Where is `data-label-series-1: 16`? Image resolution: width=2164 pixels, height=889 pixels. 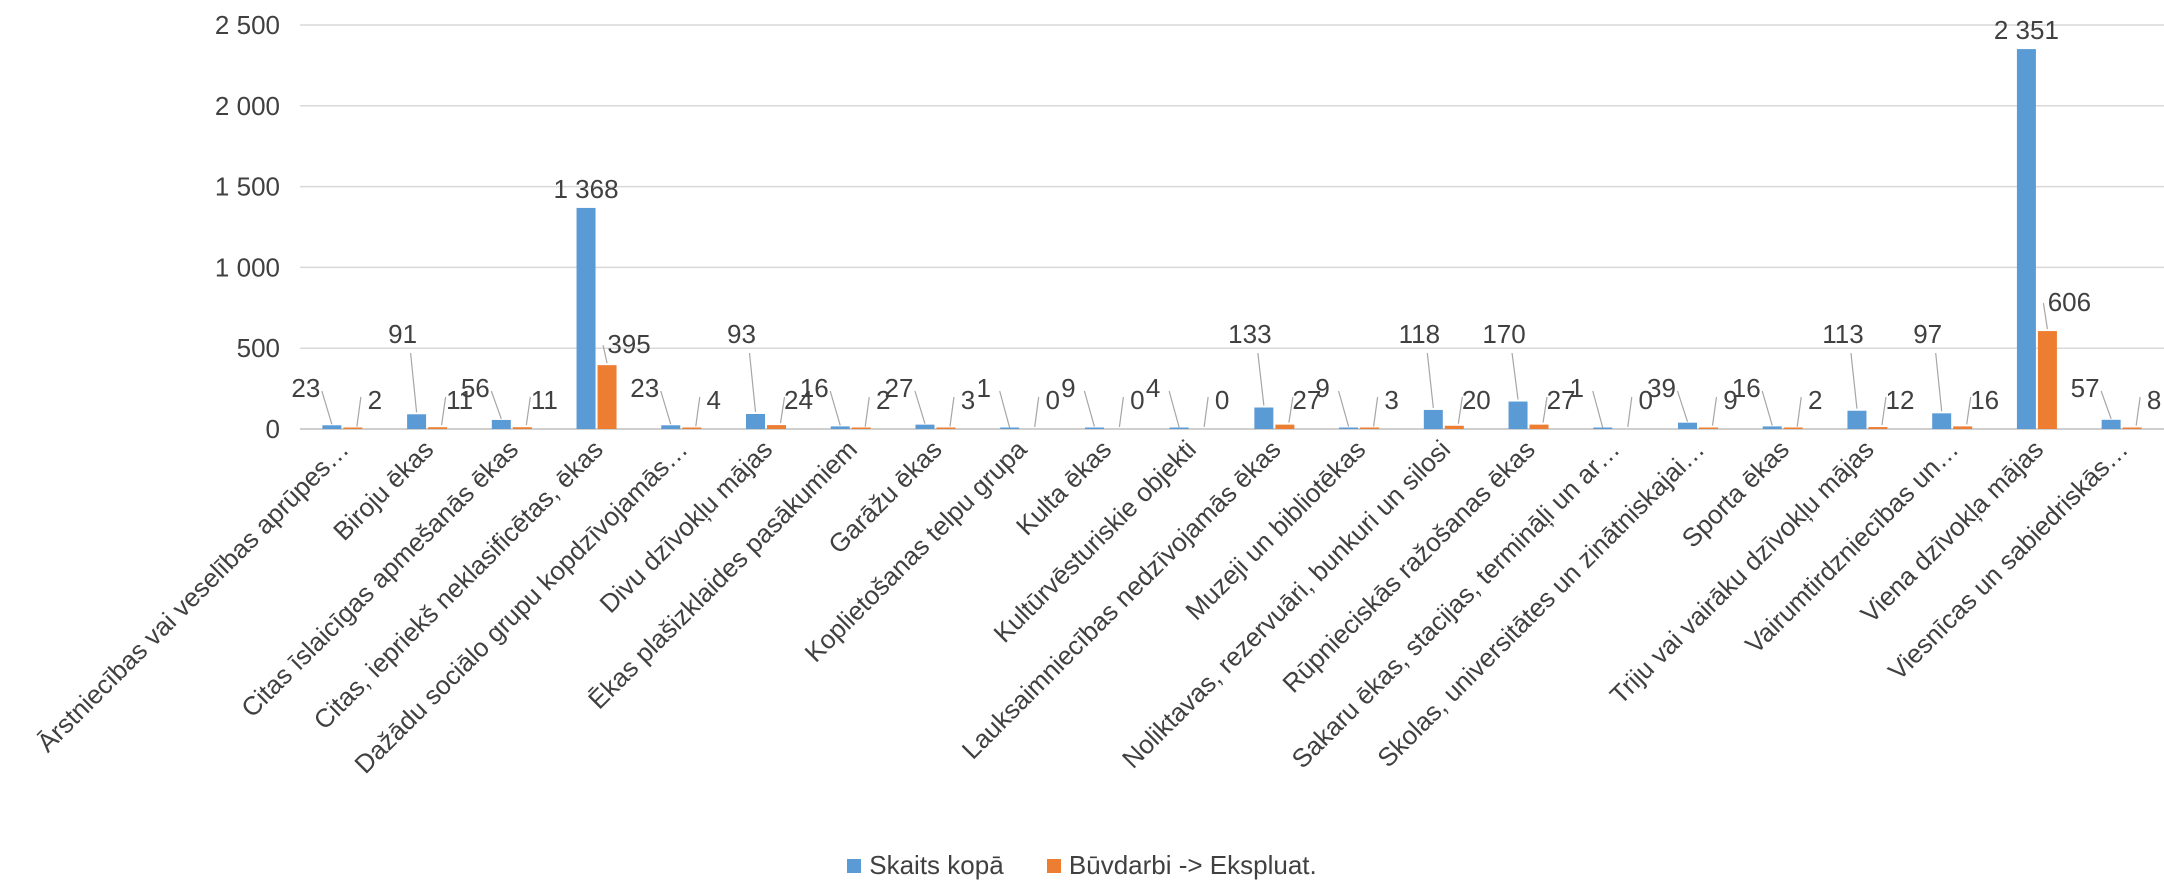
data-label-series-1: 16 is located at coordinates (1746, 388).